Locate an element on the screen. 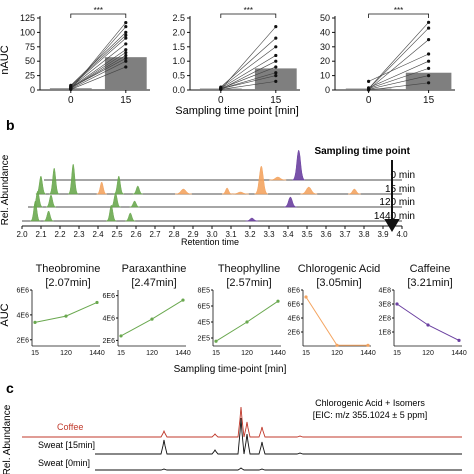 This screenshot has width=474, height=474. y-tick-label: 20 is located at coordinates (325, 61).